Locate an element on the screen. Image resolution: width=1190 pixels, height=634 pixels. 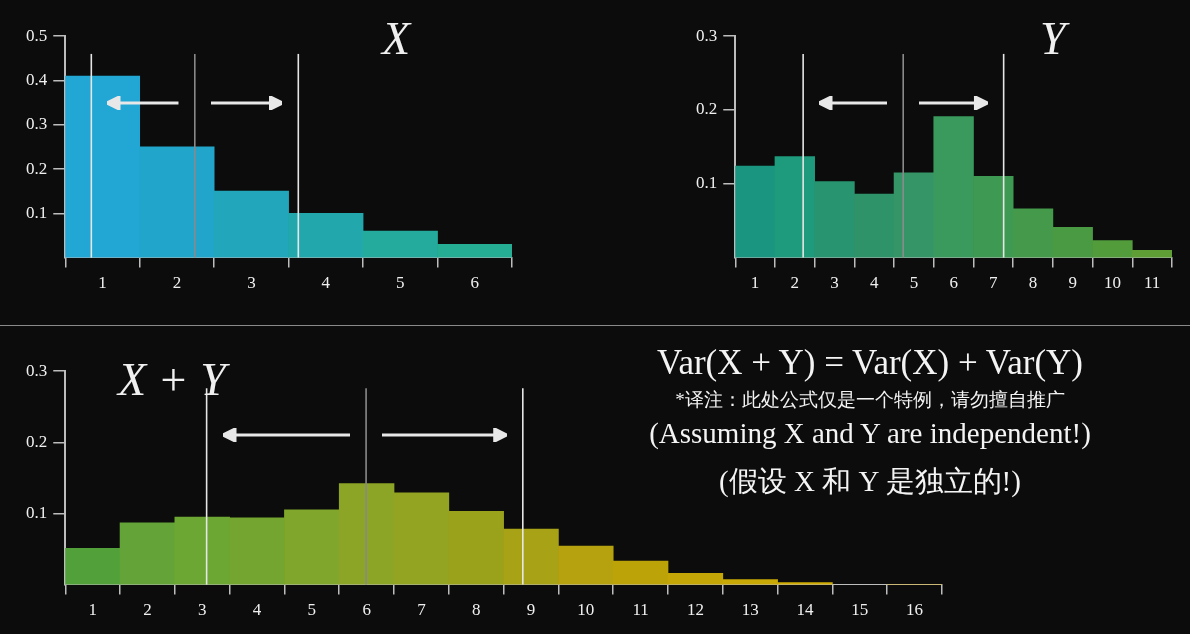
y-tick-label: 0.5 is located at coordinates (37, 35).